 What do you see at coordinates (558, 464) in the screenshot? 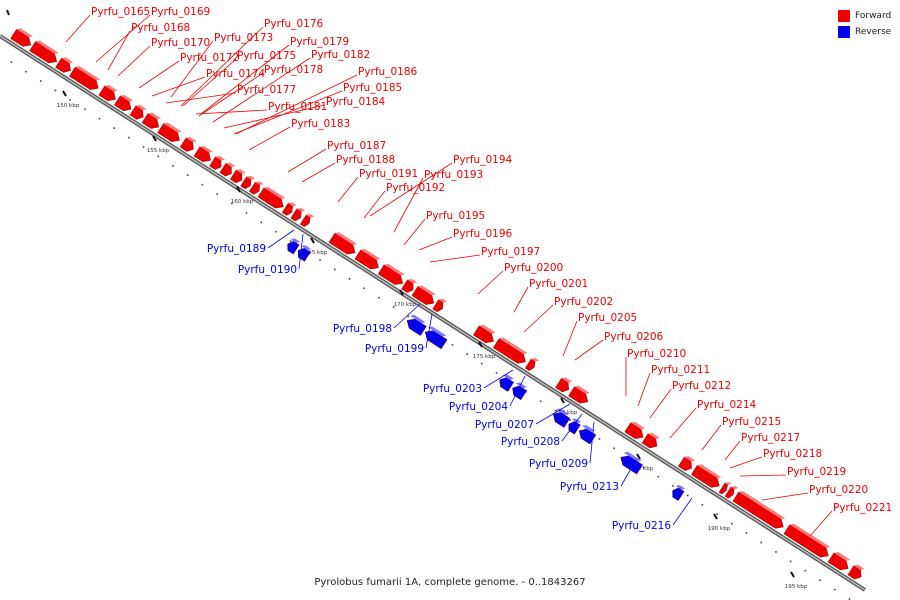
I see `reverse-gene-label: Pyrfu_0209` at bounding box center [558, 464].